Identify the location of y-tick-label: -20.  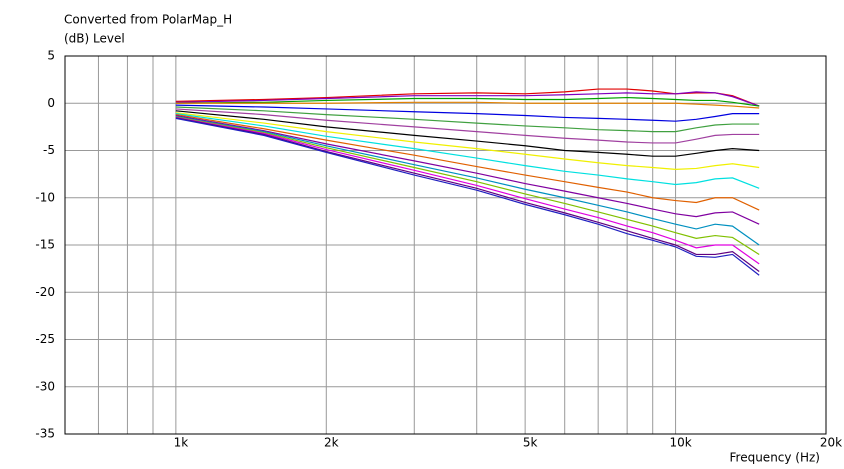
(45, 292).